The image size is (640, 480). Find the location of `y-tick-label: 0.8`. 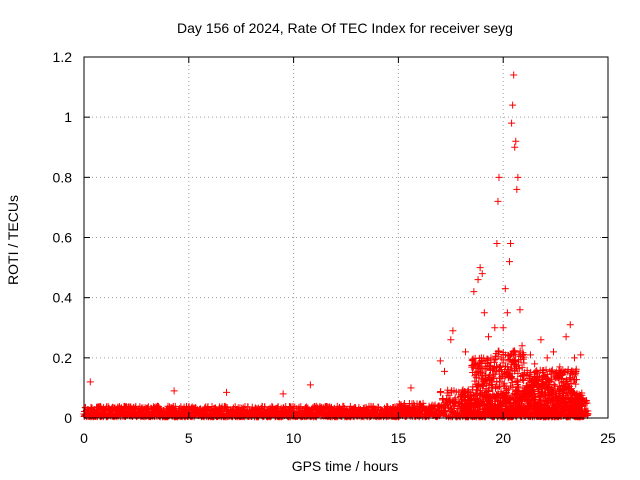

y-tick-label: 0.8 is located at coordinates (63, 177).